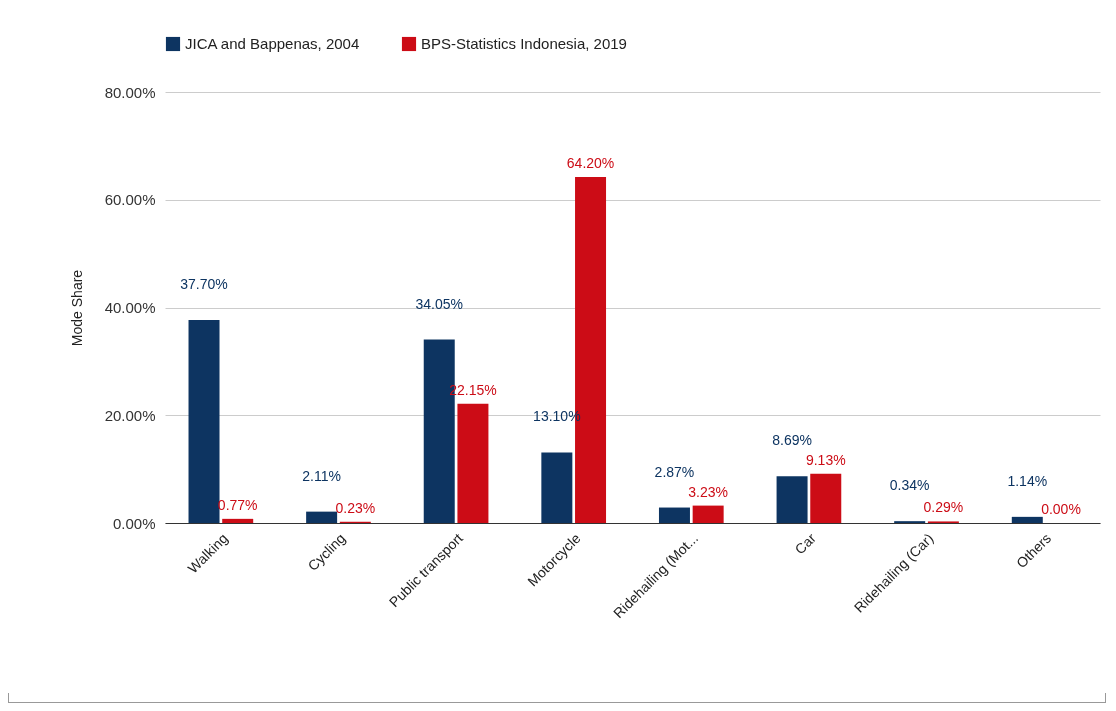 The height and width of the screenshot is (711, 1116). Describe the element at coordinates (1061, 509) in the screenshot. I see `data-label: 0.00%` at that location.